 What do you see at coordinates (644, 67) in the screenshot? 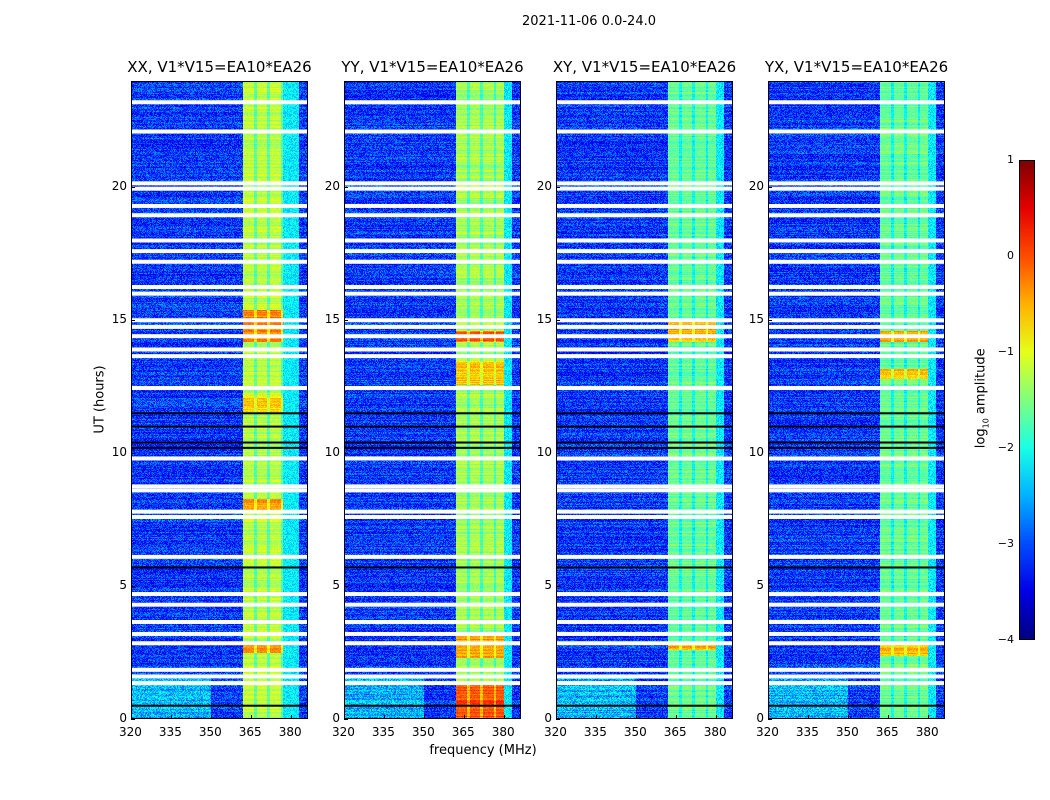
I see `panel-title: XY, V1*V15=EA10*EA26` at bounding box center [644, 67].